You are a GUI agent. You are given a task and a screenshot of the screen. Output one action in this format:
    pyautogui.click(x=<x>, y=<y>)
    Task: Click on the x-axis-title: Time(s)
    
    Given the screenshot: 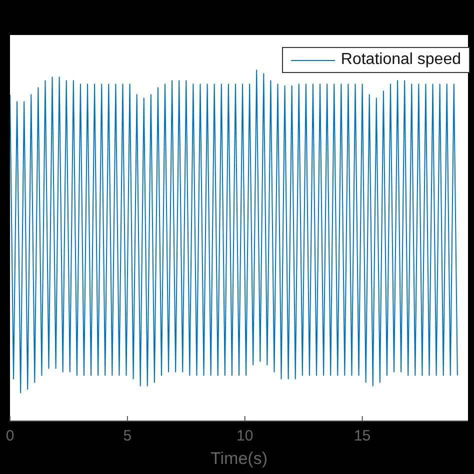 What is the action you would take?
    pyautogui.click(x=239, y=459)
    